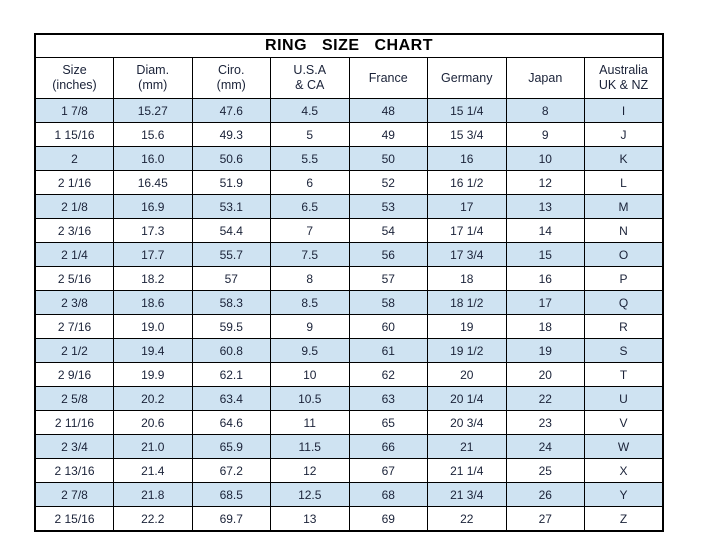  What do you see at coordinates (545, 78) in the screenshot?
I see `col-header-japan: Japan` at bounding box center [545, 78].